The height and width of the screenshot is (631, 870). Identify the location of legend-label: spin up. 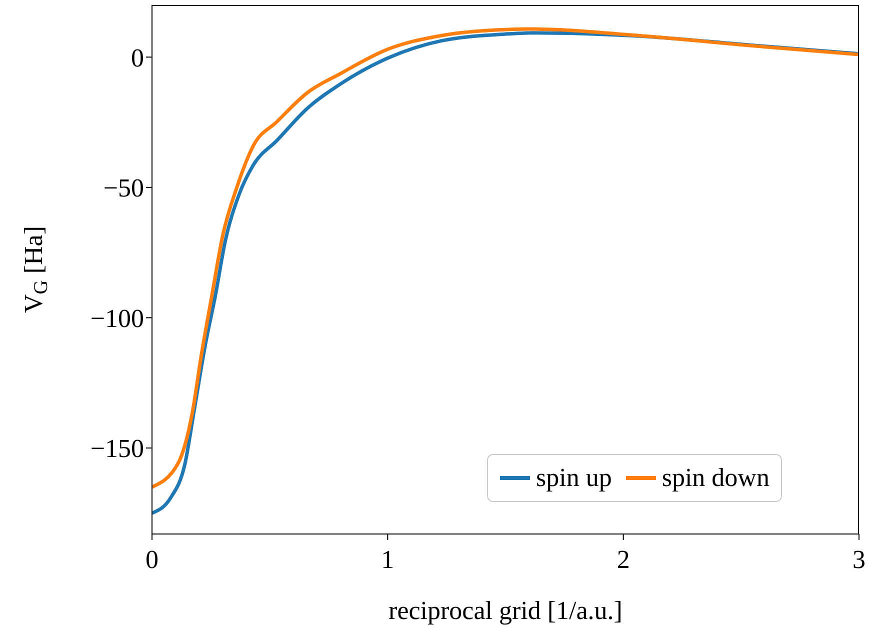
(574, 478).